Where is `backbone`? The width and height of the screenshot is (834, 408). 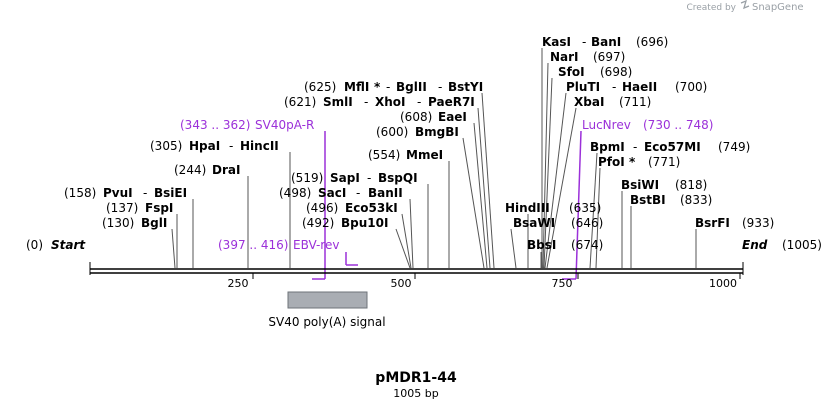 backbone is located at coordinates (416, 270).